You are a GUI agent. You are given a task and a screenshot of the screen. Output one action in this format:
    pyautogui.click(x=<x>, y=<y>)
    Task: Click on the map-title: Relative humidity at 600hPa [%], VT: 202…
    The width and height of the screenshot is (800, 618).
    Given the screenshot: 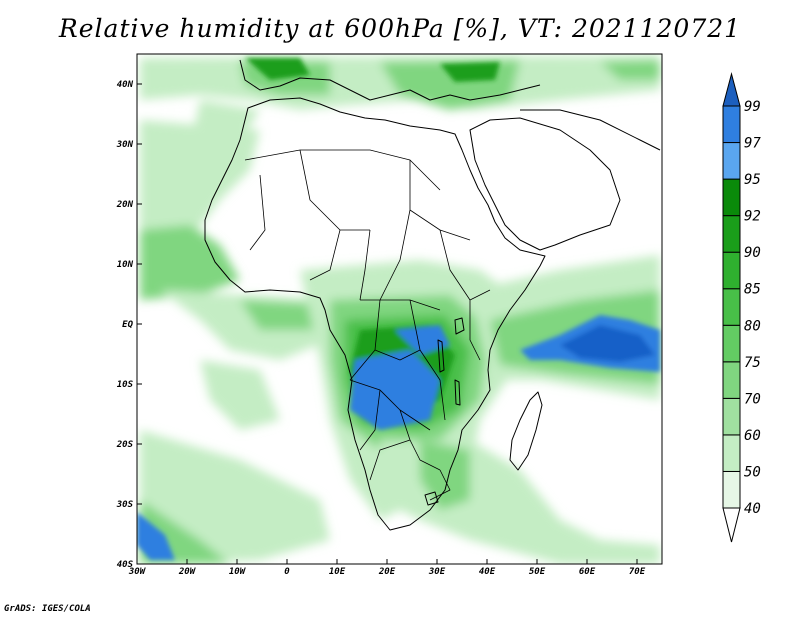 What is the action you would take?
    pyautogui.click(x=400, y=28)
    